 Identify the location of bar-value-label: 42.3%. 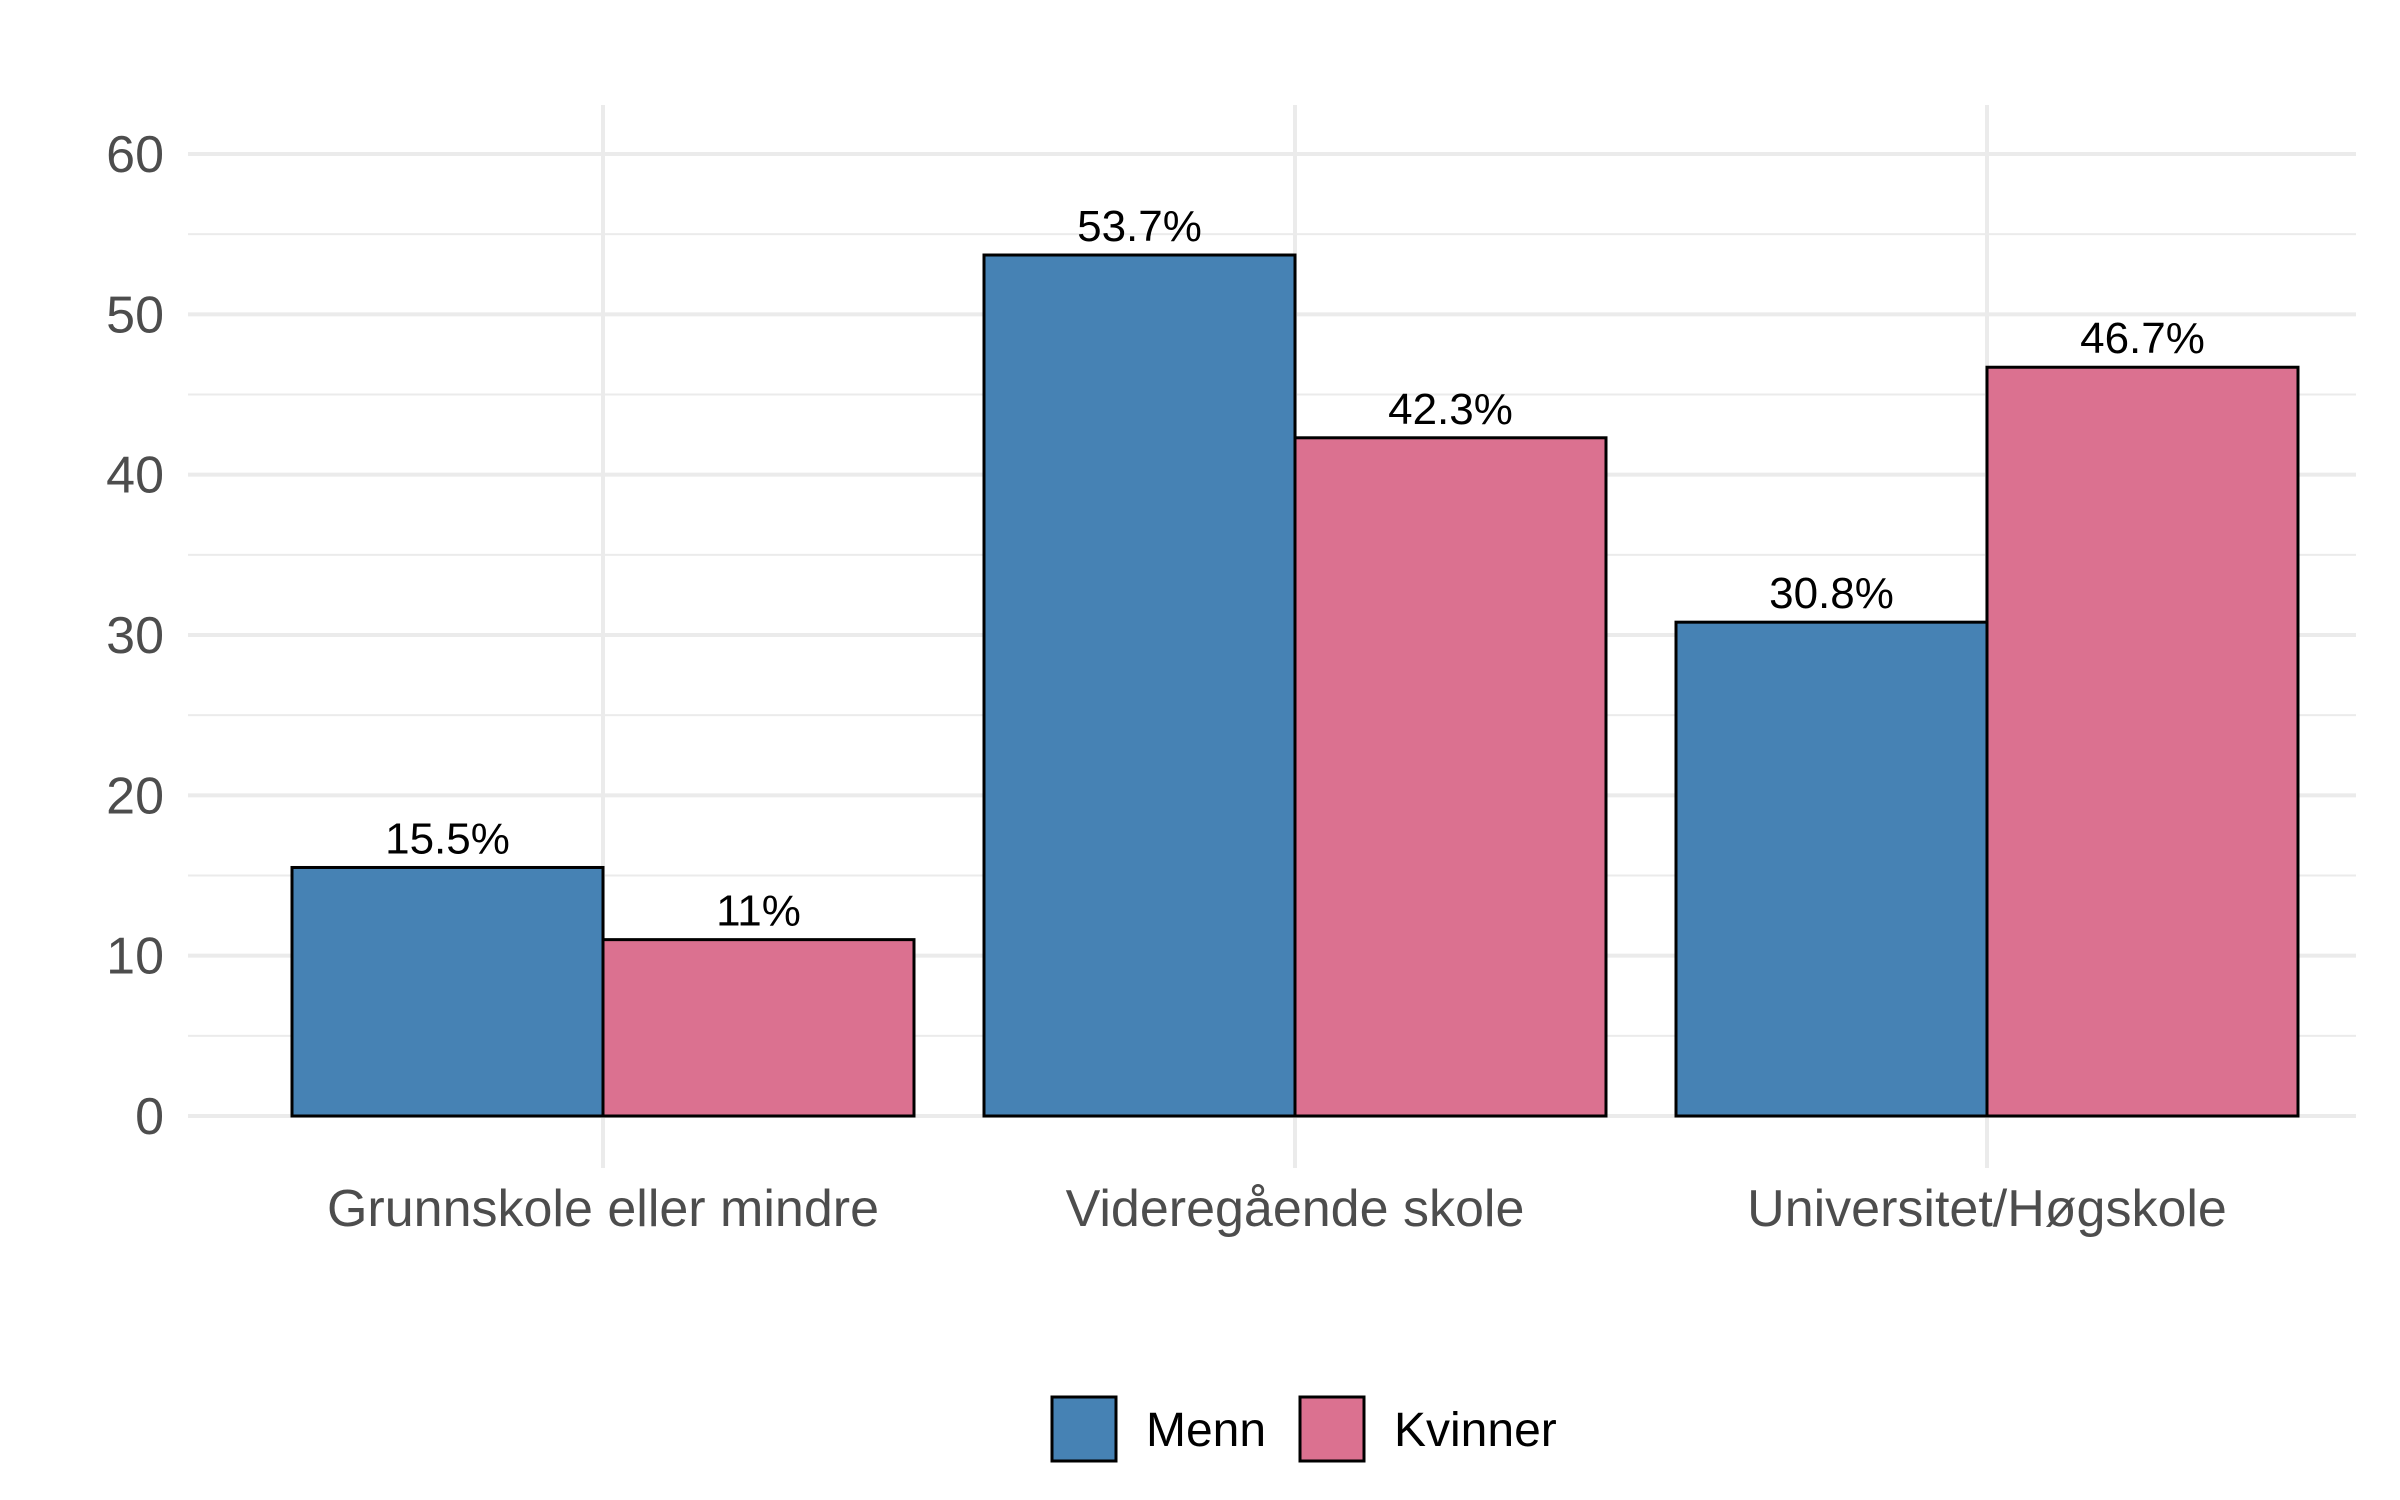
(1450, 409).